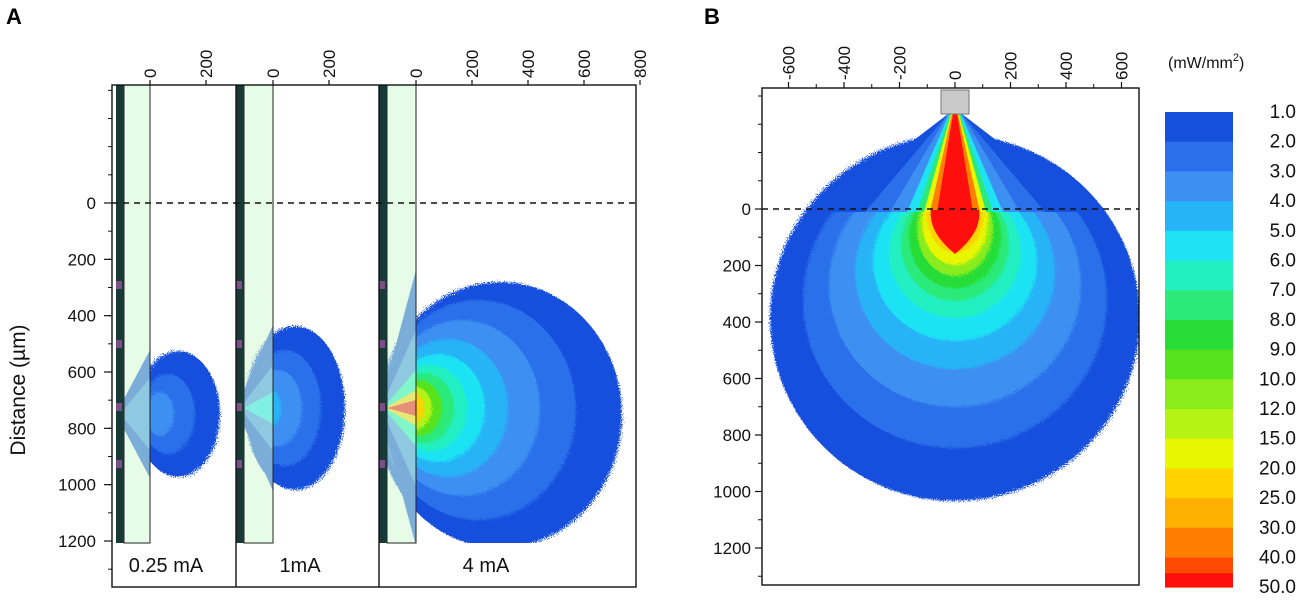  What do you see at coordinates (85, 329) in the screenshot?
I see `panel-a-y-ticks: 0 200 400 600 800 1000 1200` at bounding box center [85, 329].